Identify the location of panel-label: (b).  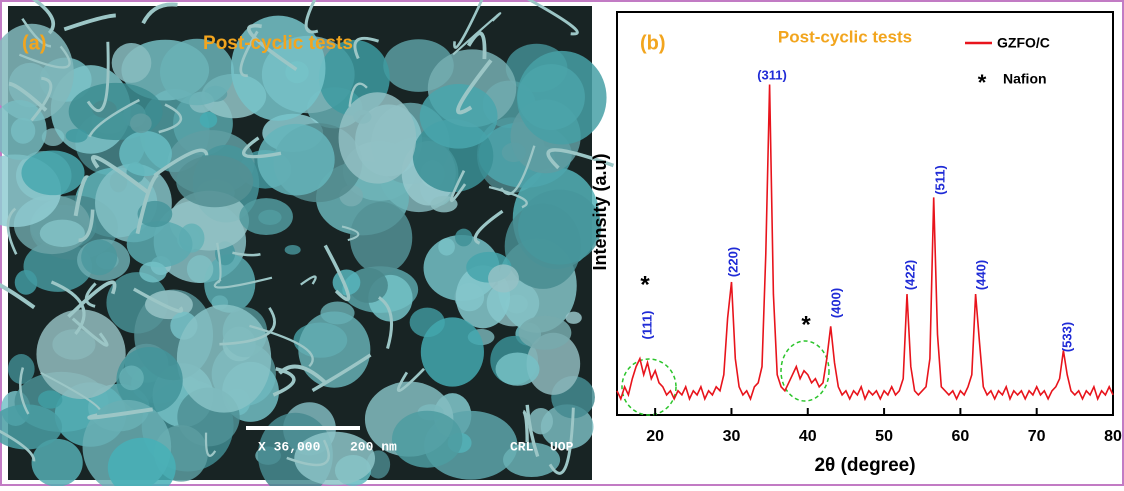
(653, 43).